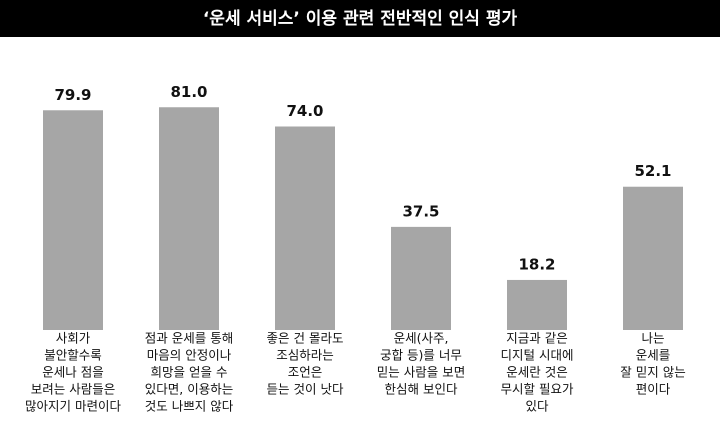 The height and width of the screenshot is (434, 720). Describe the element at coordinates (305, 389) in the screenshot. I see `x-tick-label: 듣는 것이 낫다` at that location.